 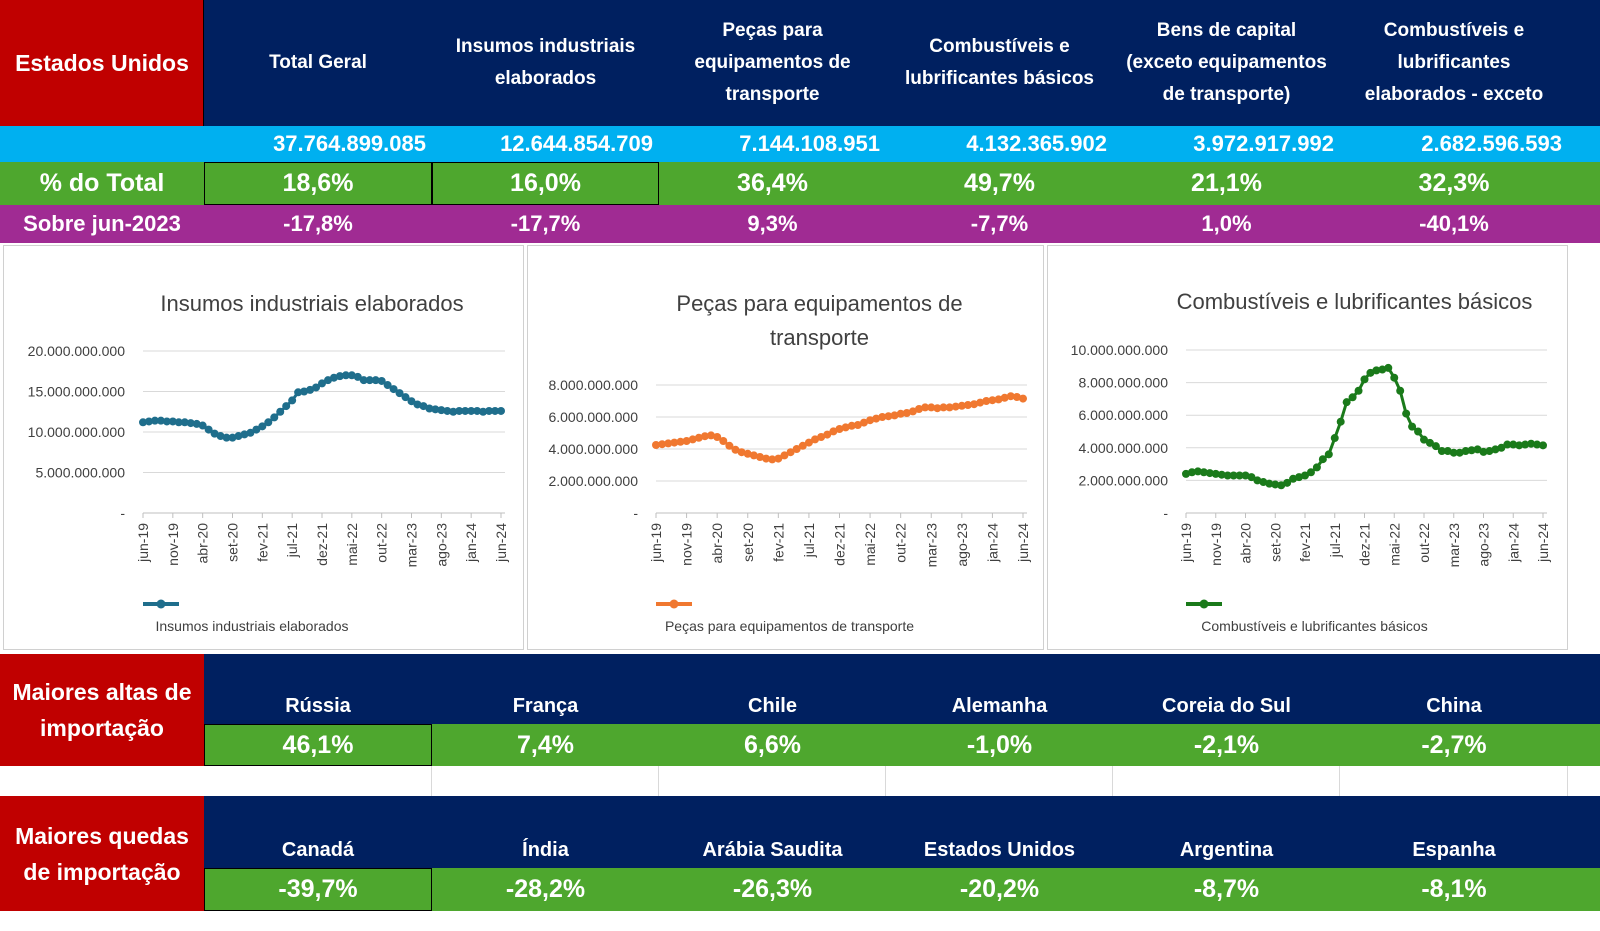 What do you see at coordinates (1226, 689) in the screenshot?
I see `highs-country-4: Coreia do Sul` at bounding box center [1226, 689].